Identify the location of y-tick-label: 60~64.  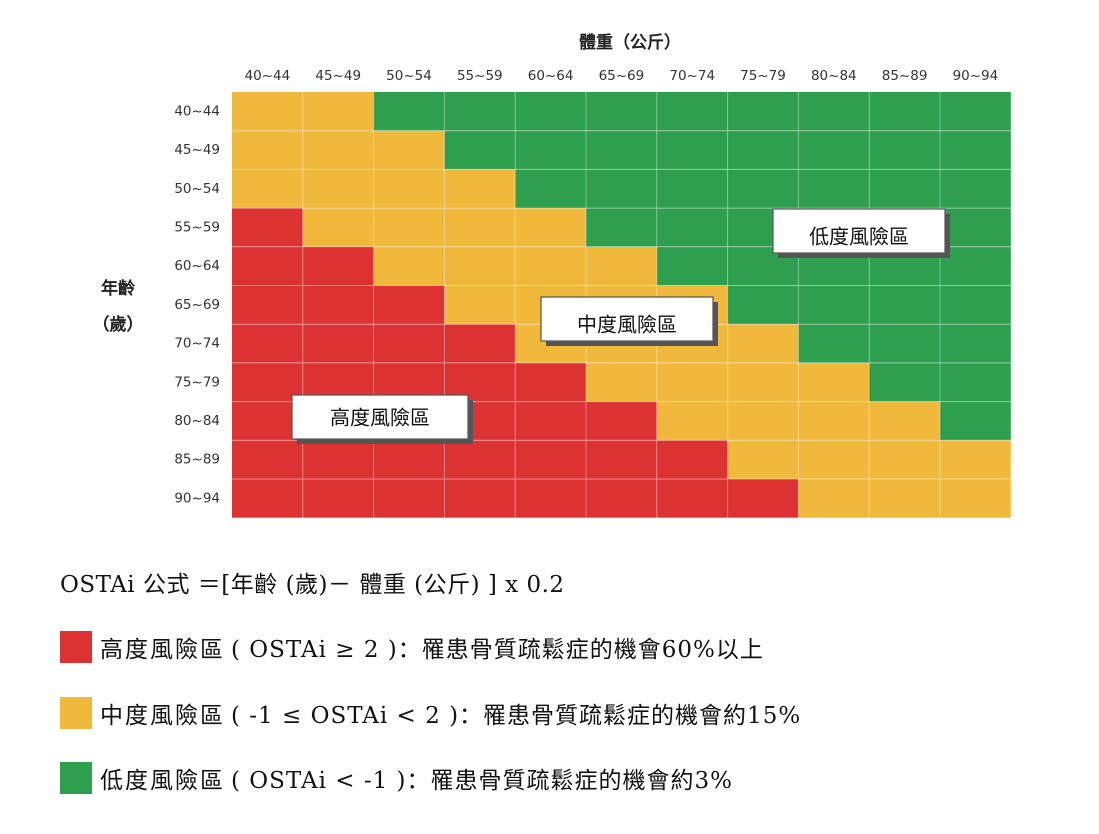
(197, 266).